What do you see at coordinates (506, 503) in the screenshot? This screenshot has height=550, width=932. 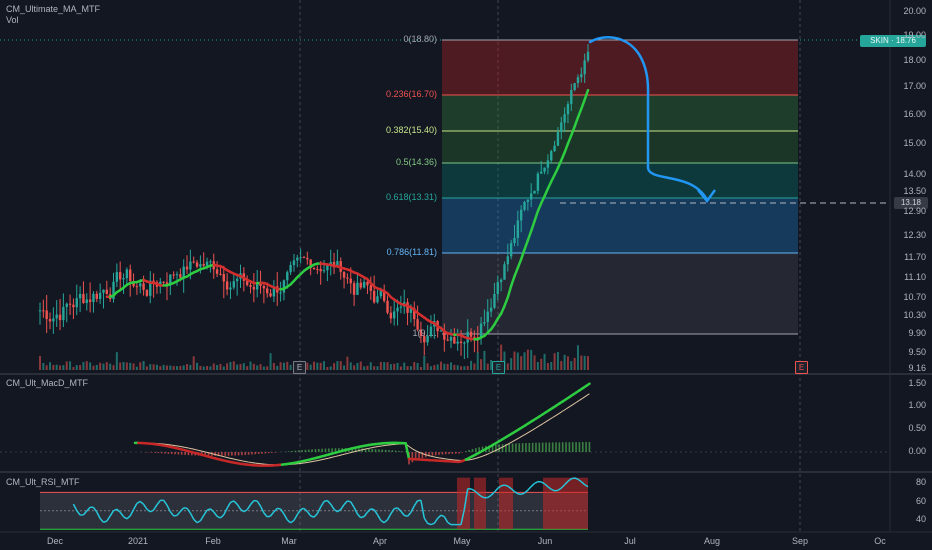 I see `rsi-overbought-zone` at bounding box center [506, 503].